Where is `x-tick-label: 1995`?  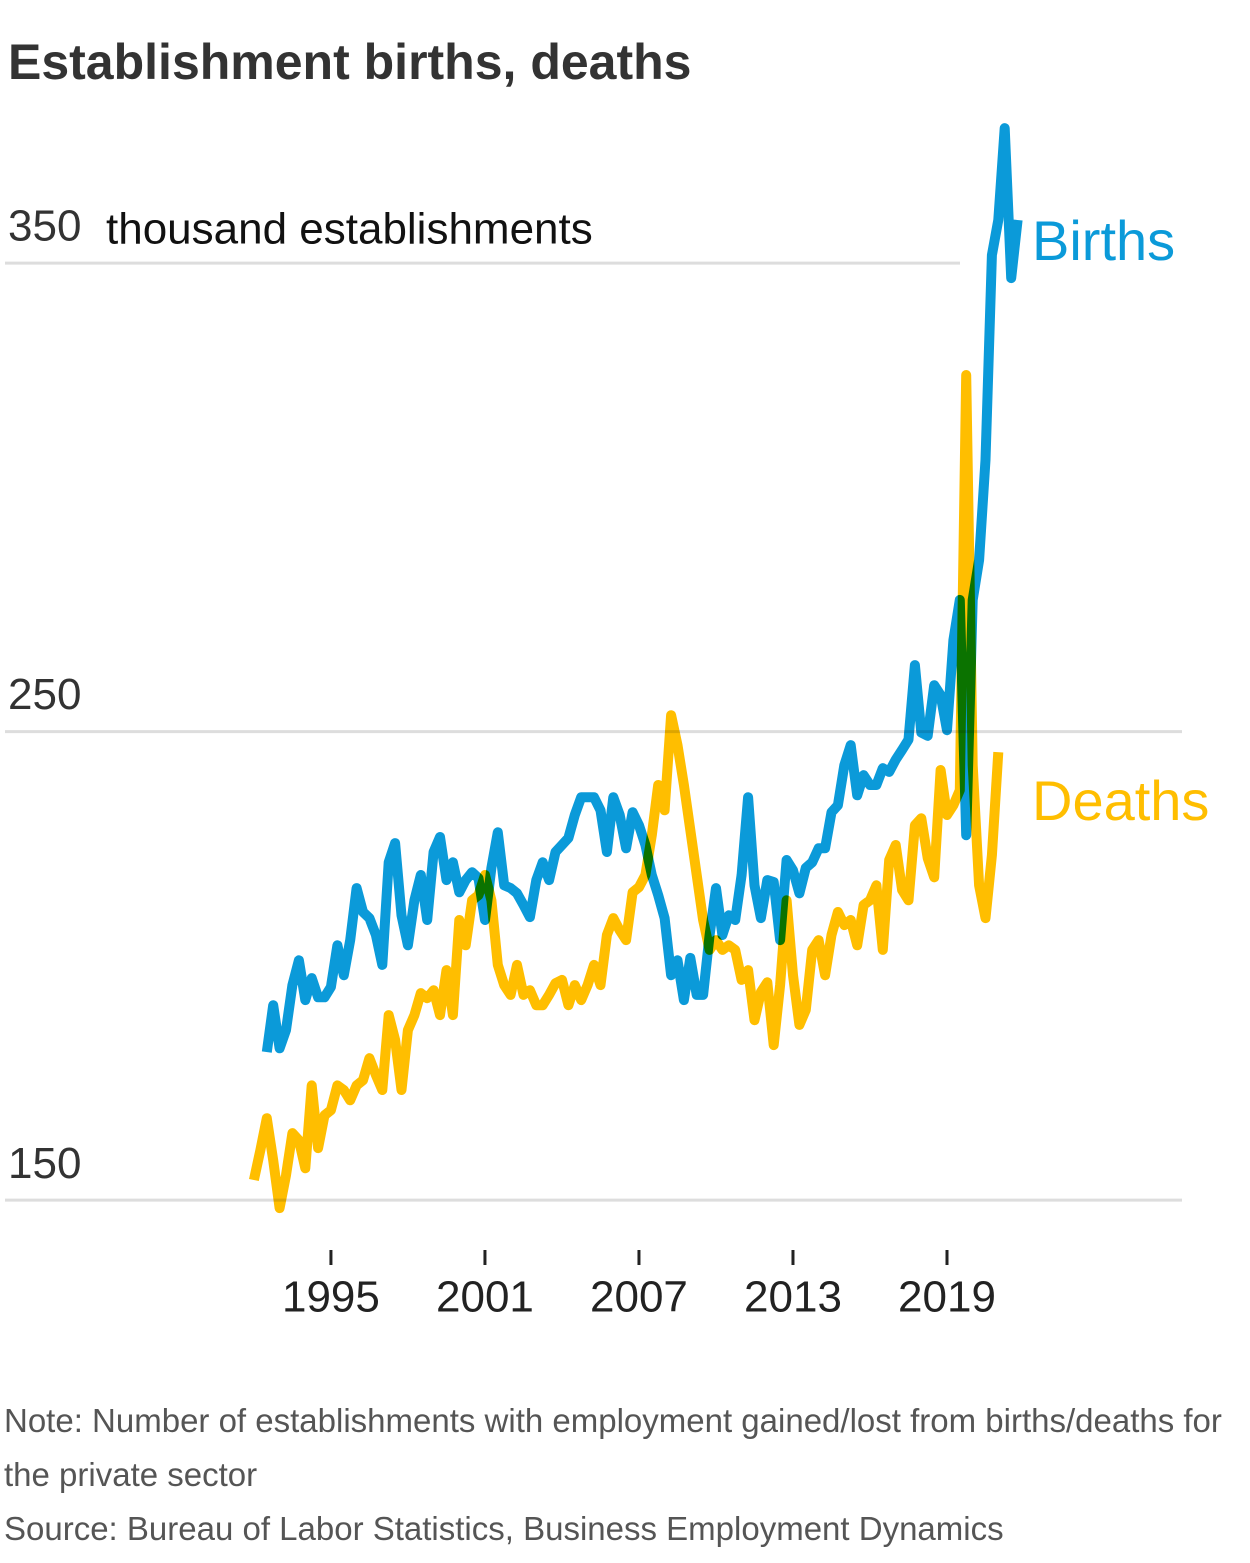 x-tick-label: 1995 is located at coordinates (331, 1297).